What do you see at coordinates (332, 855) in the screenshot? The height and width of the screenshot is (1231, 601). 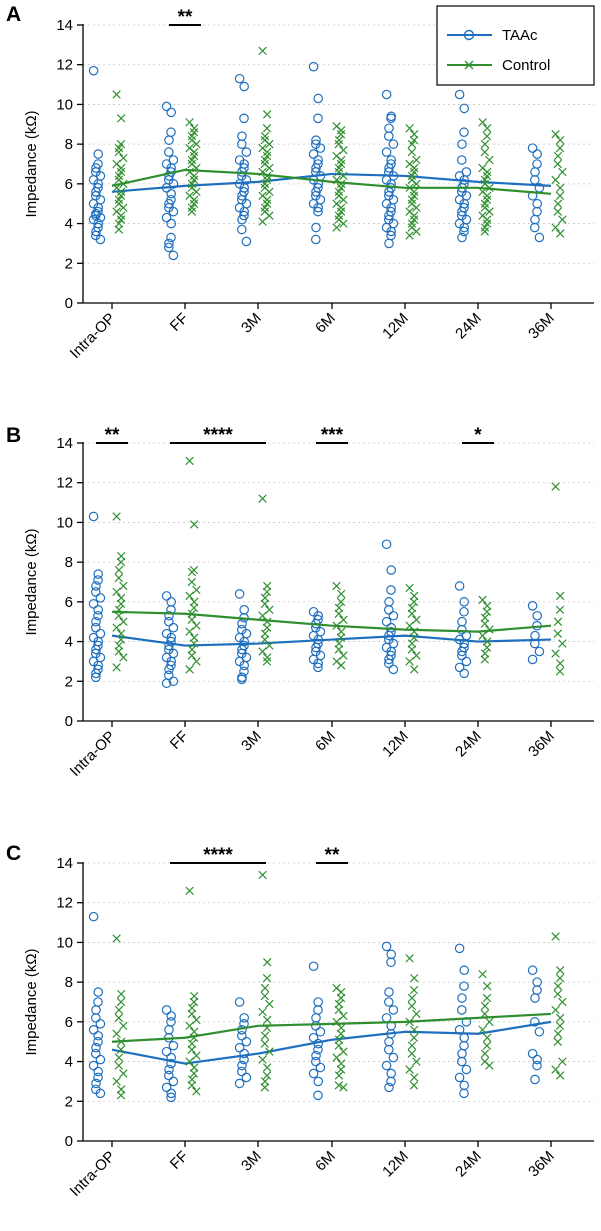 I see `significance-stars: **` at bounding box center [332, 855].